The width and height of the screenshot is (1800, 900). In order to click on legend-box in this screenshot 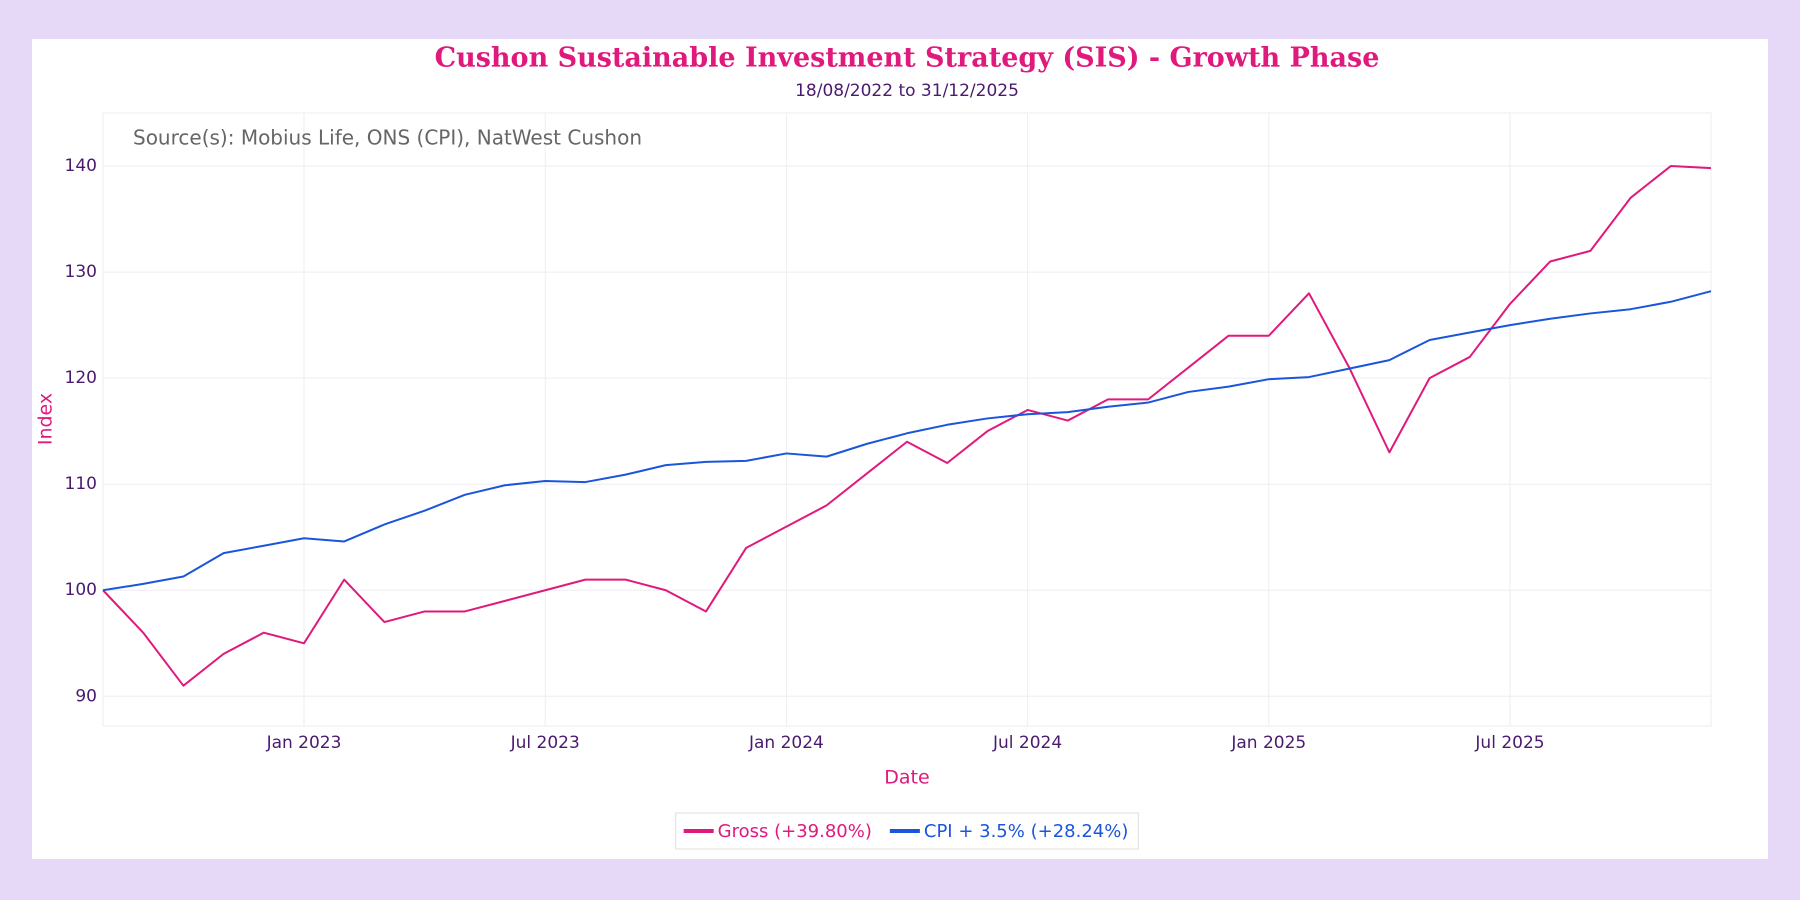, I will do `click(907, 831)`.